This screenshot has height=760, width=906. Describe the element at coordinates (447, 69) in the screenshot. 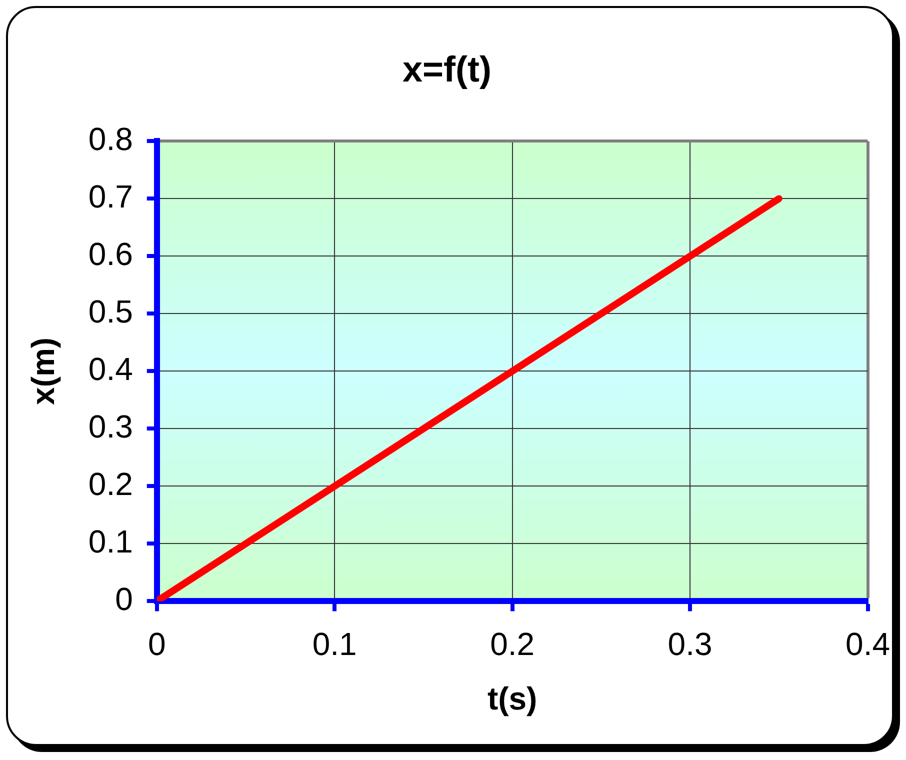

I see `chart-title: x=f(t)` at that location.